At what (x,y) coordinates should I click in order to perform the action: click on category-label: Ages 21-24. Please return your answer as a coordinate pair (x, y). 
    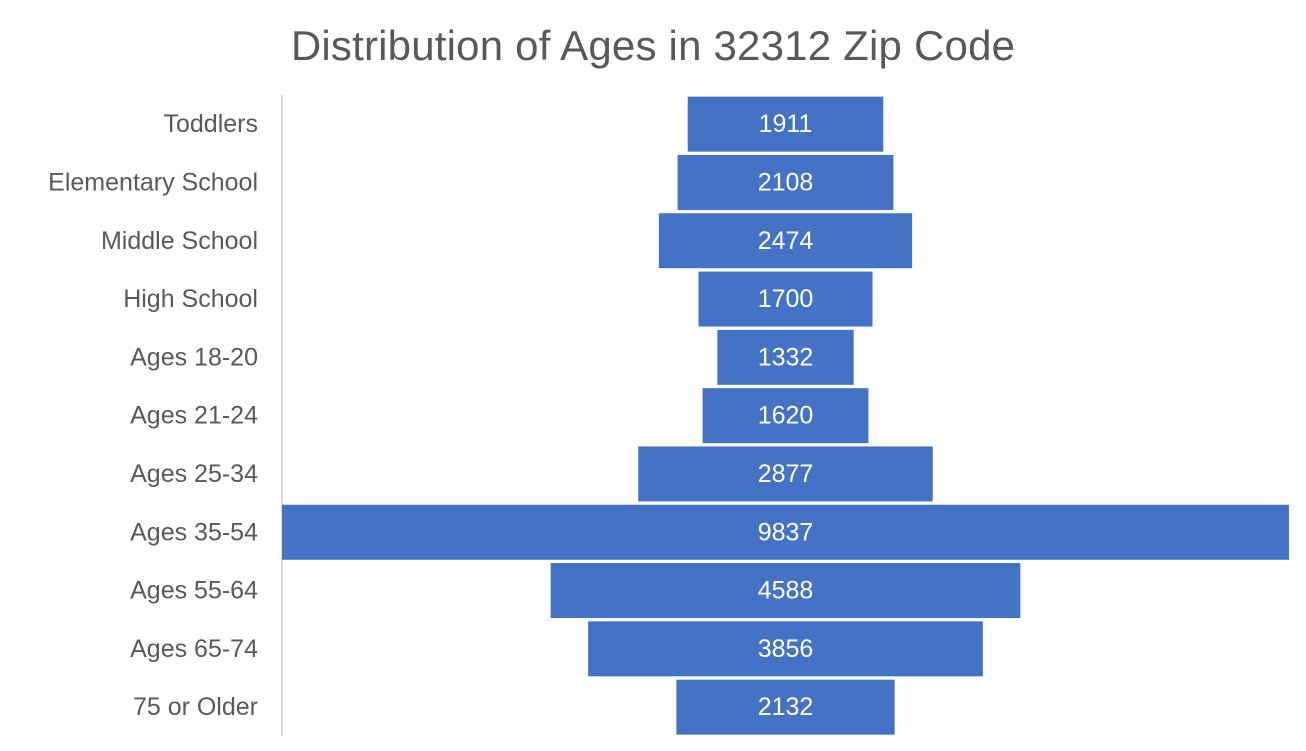
    Looking at the image, I should click on (194, 416).